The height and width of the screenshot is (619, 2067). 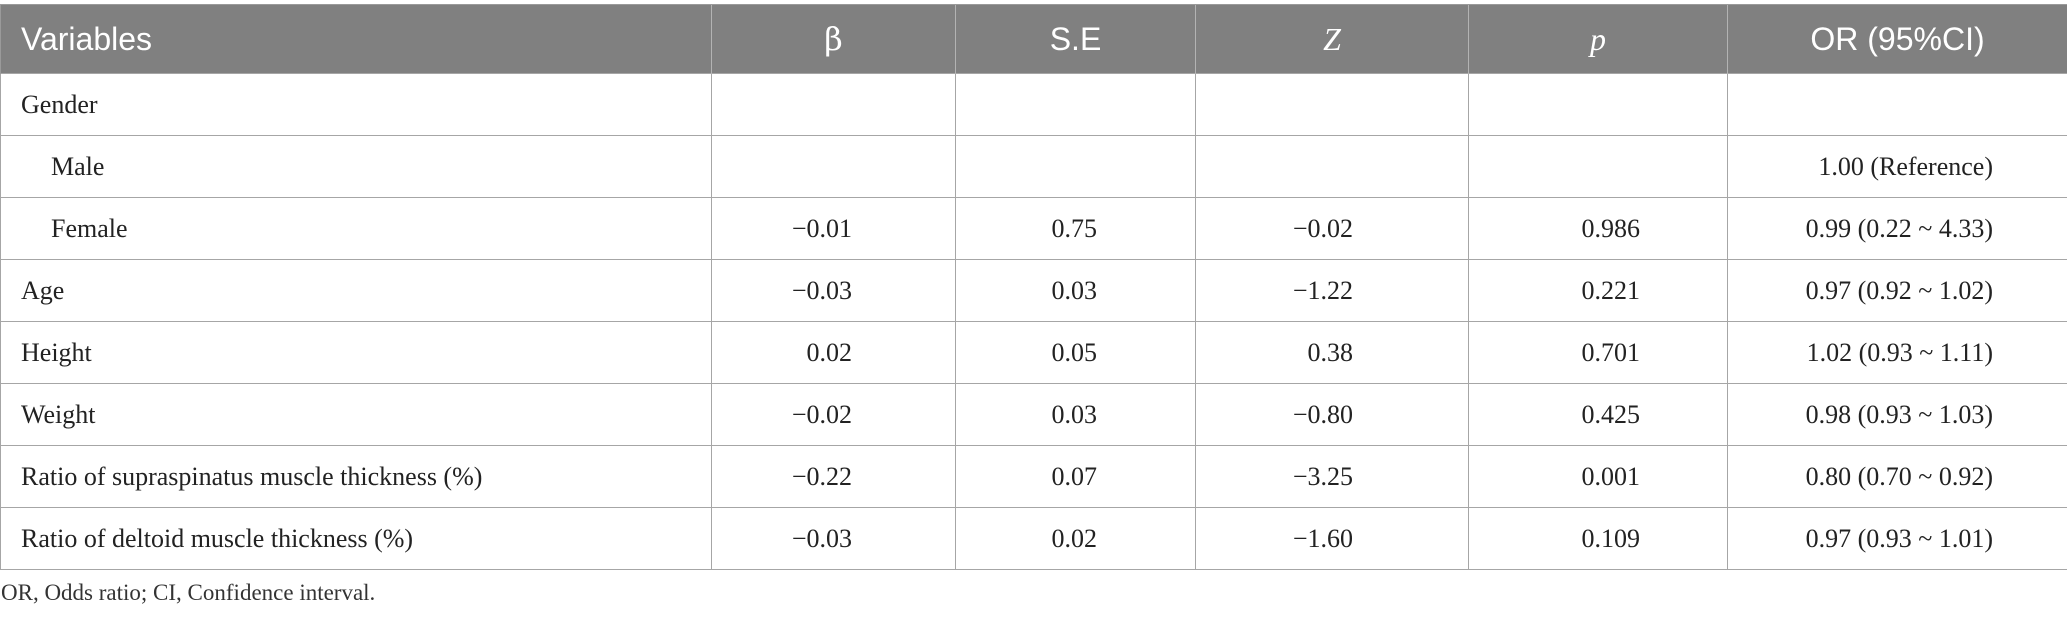 What do you see at coordinates (1897, 290) in the screenshot?
I see `cell-or: 0.97 (0.92 ~ 1.02)` at bounding box center [1897, 290].